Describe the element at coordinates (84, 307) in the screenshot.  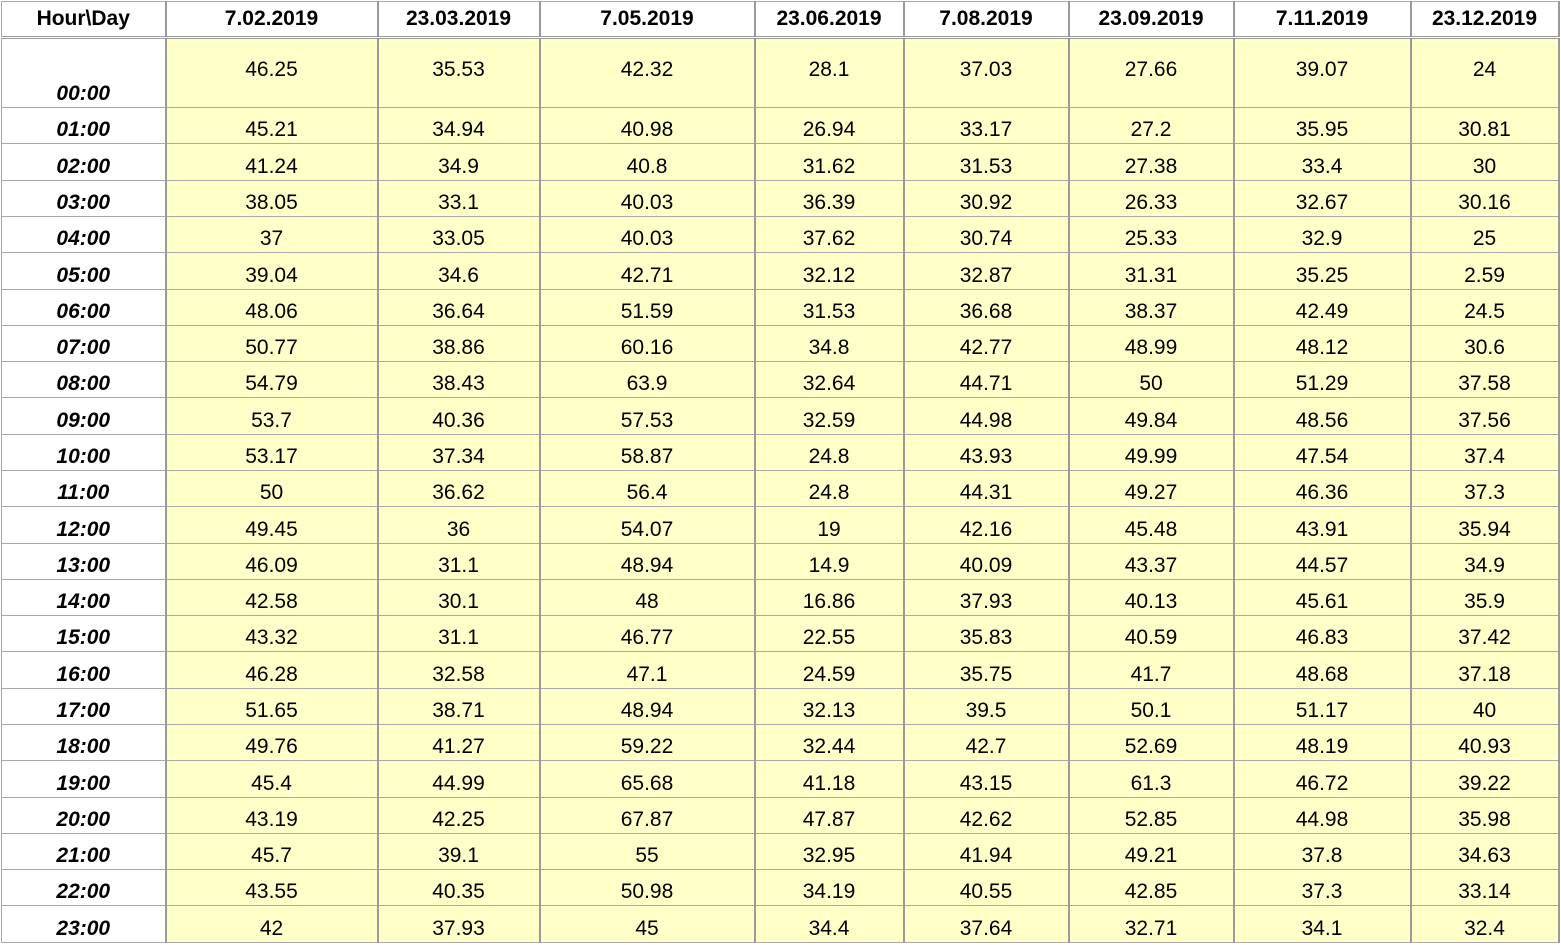
I see `row-header-hour: 06:00` at that location.